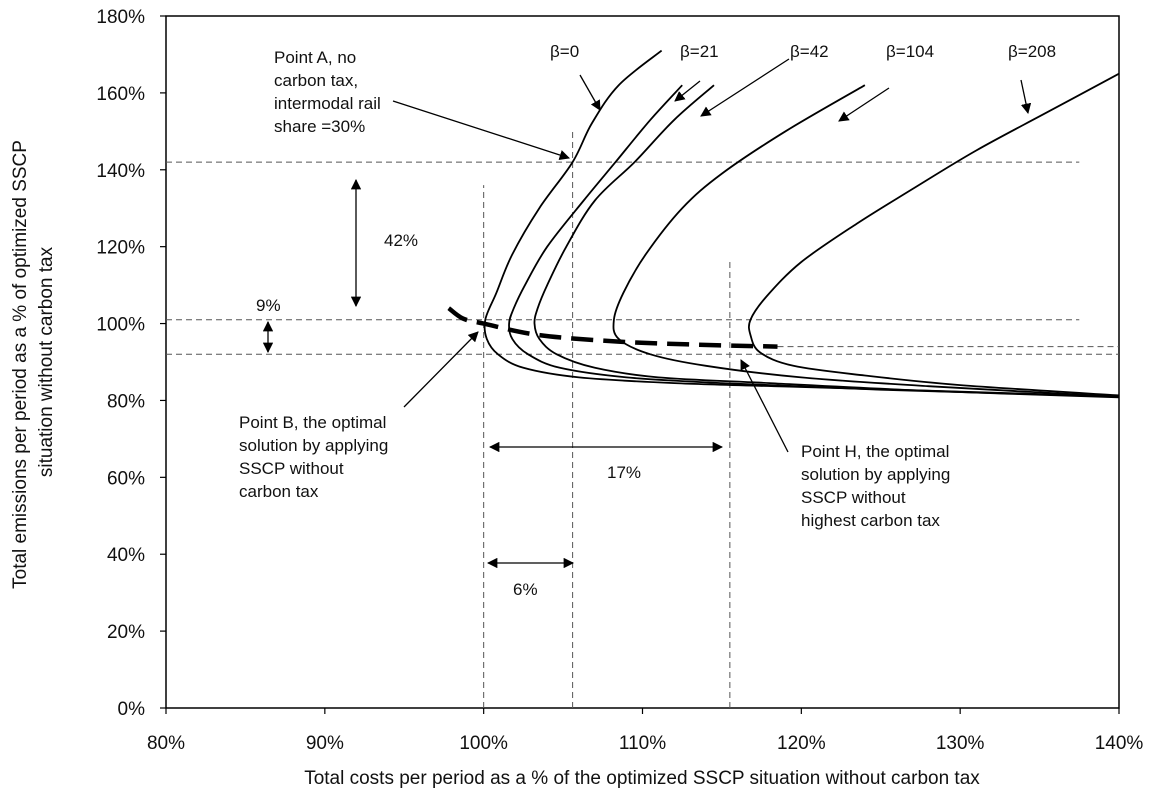 Image resolution: width=1156 pixels, height=792 pixels. Describe the element at coordinates (875, 451) in the screenshot. I see `annot-point-h-line: Point H, the optimal` at that location.